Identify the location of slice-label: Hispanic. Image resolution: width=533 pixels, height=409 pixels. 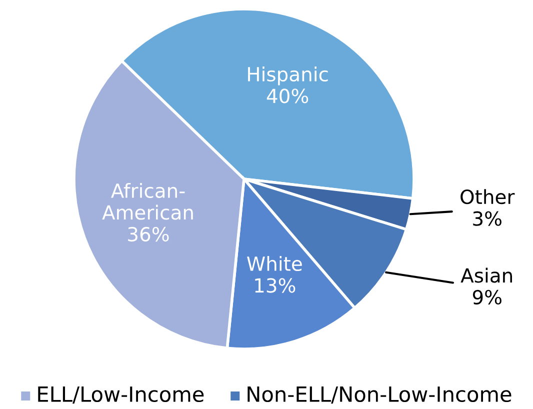
(288, 76).